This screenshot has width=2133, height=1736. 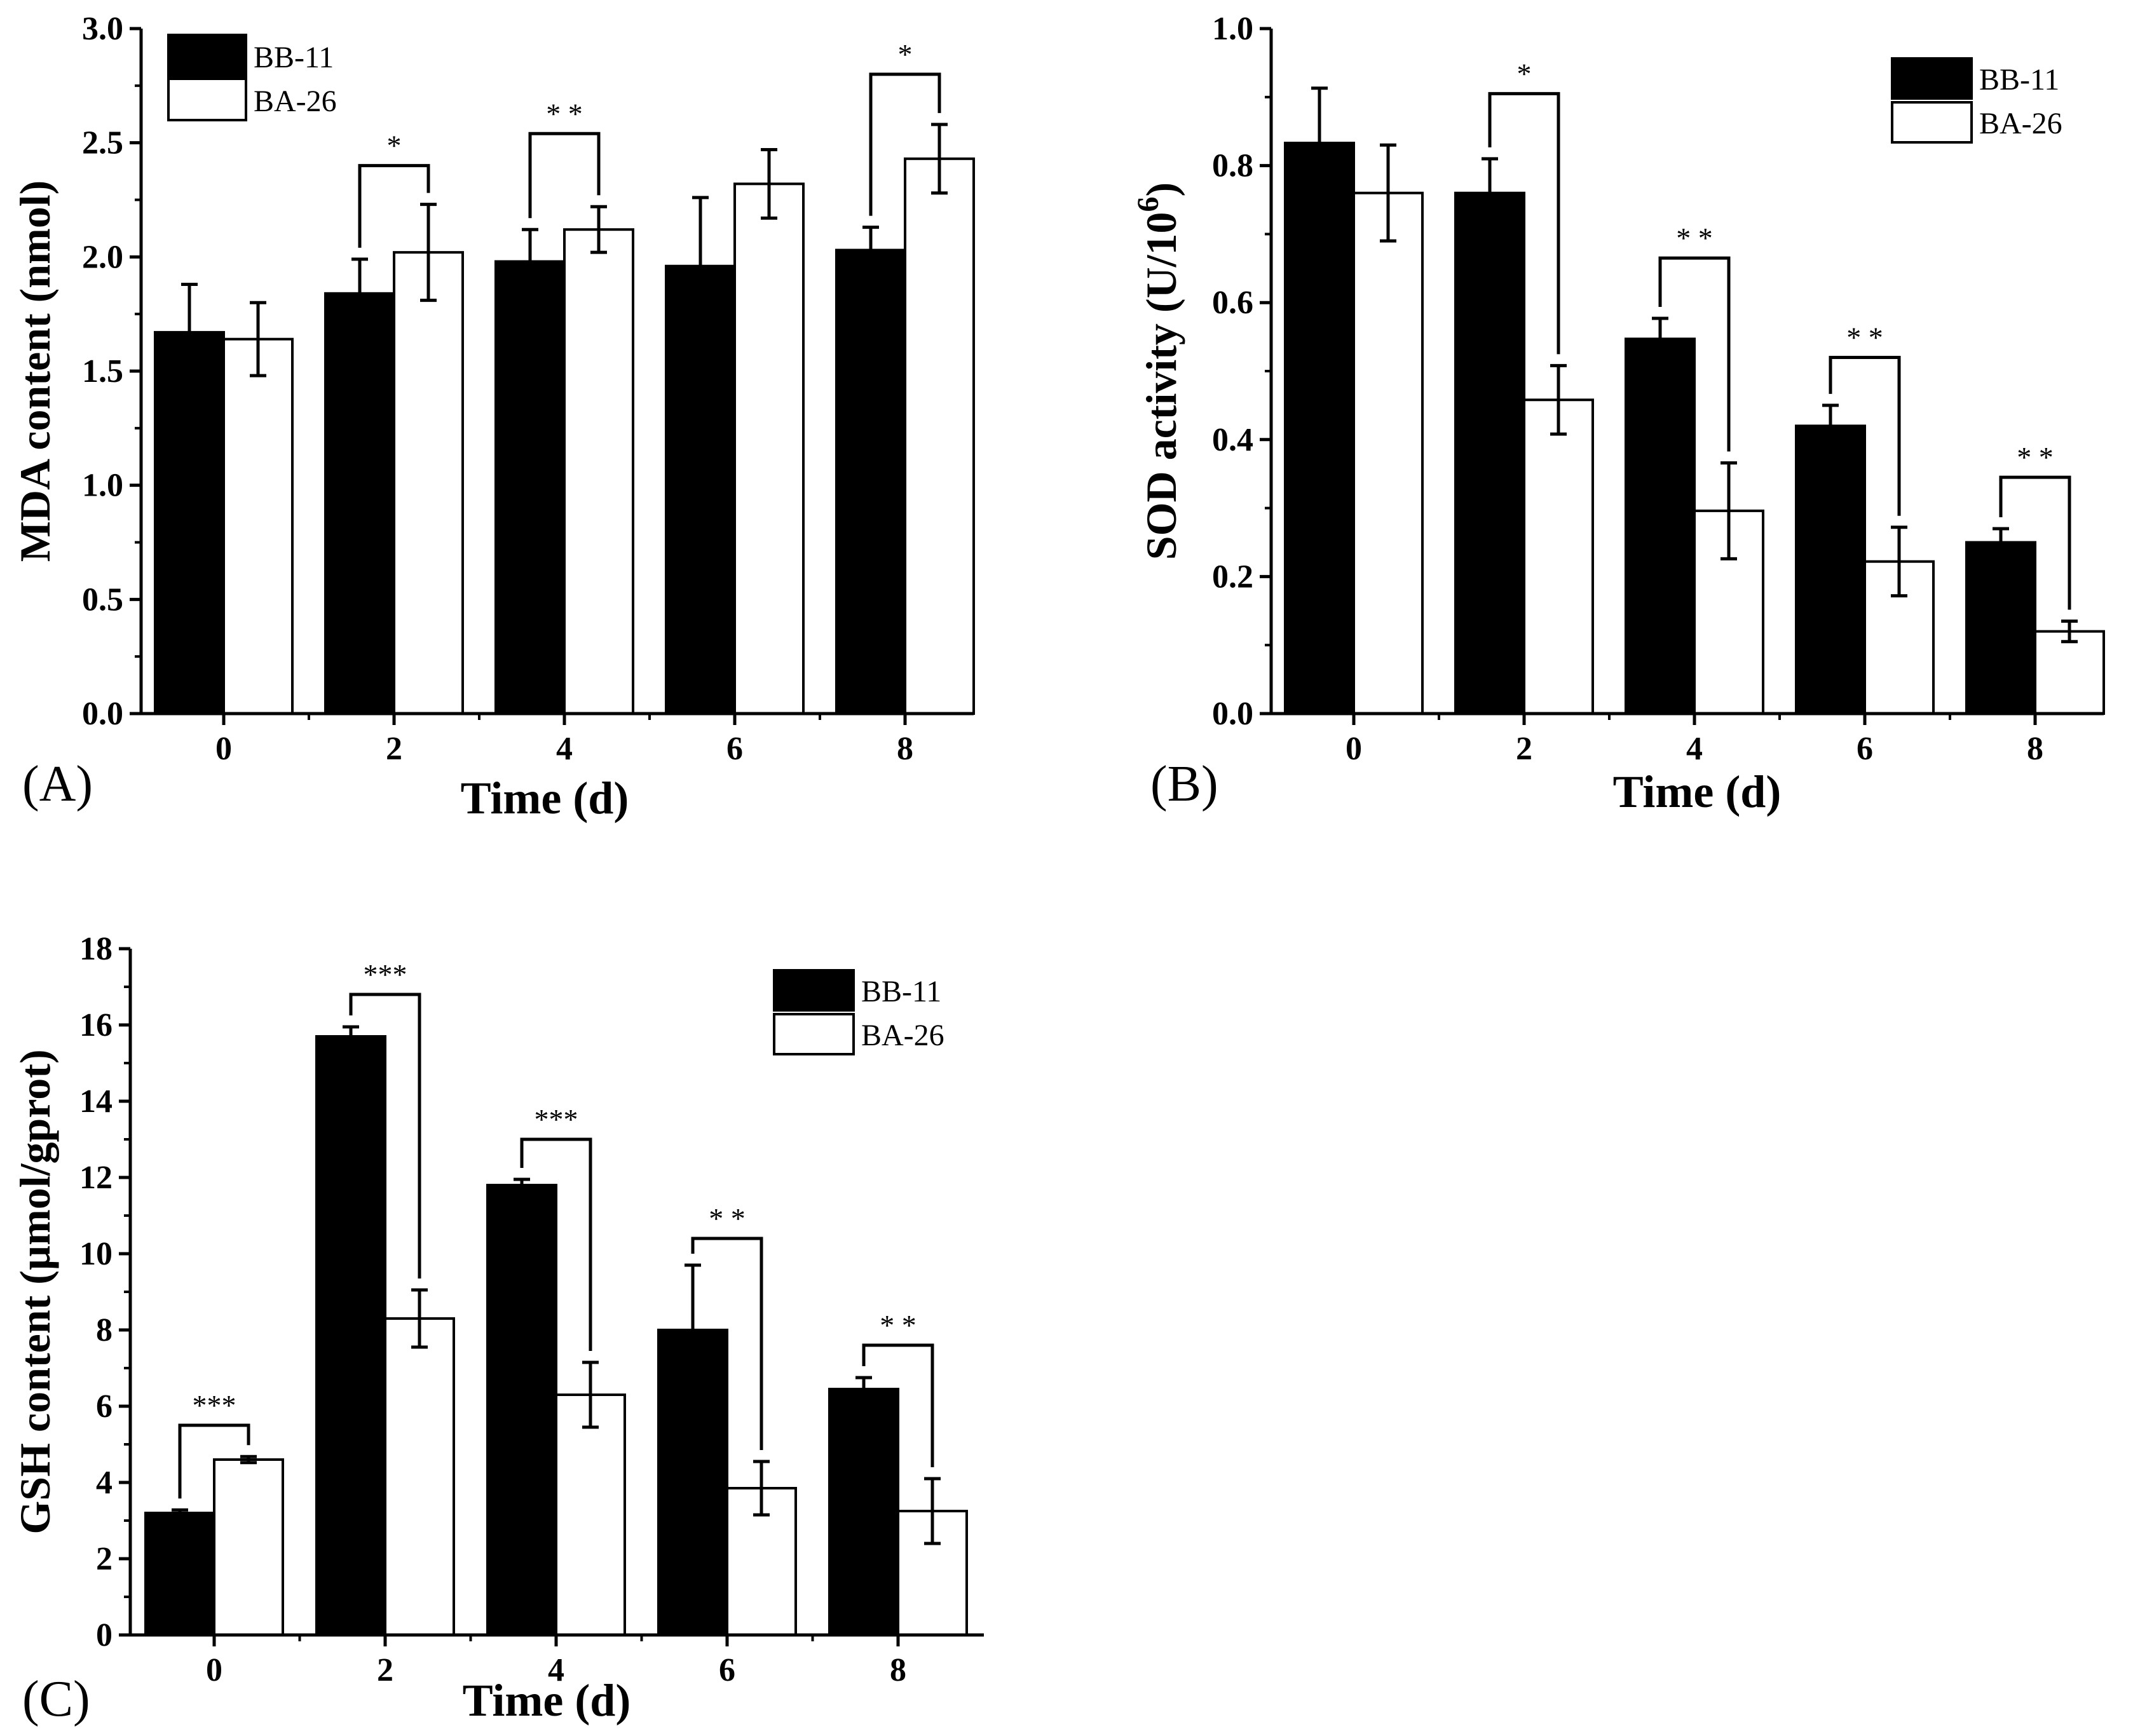 What do you see at coordinates (35, 371) in the screenshot?
I see `y-axis-title: MDA content (nmol)` at bounding box center [35, 371].